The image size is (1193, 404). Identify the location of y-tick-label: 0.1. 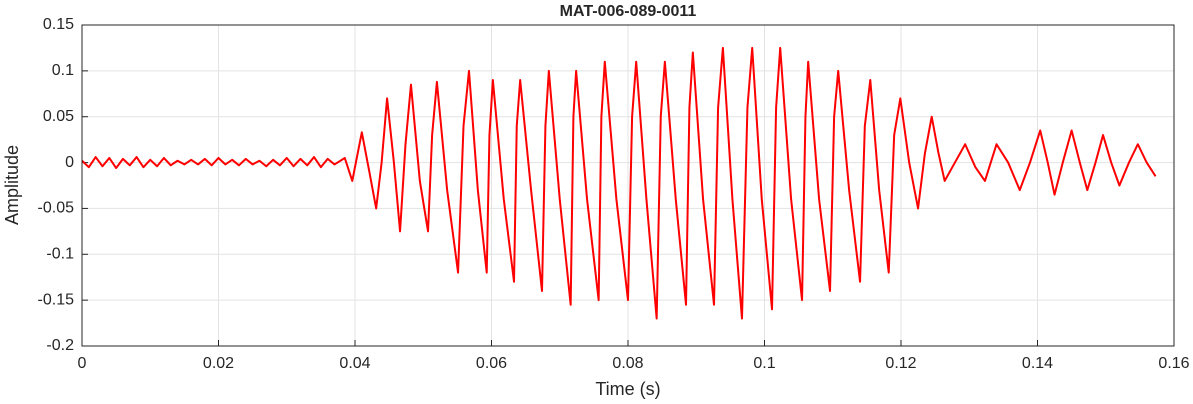
(63, 70).